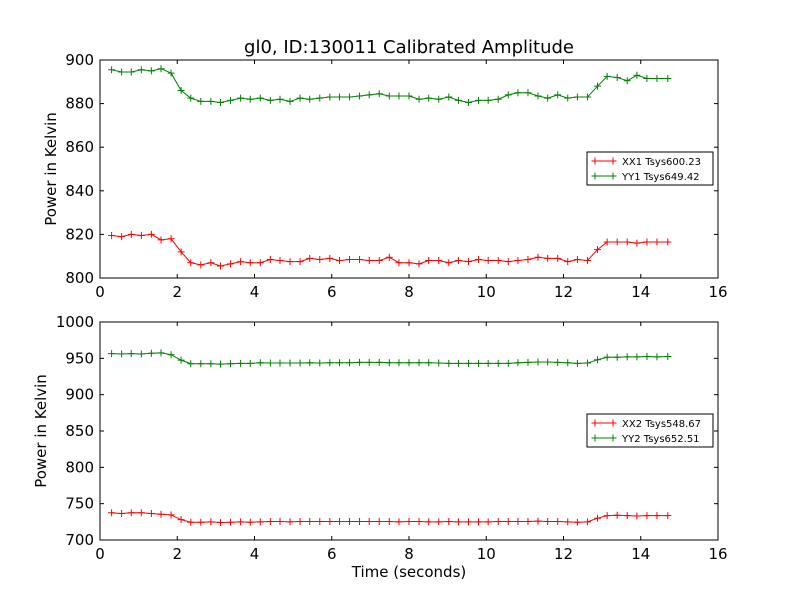 Image resolution: width=800 pixels, height=600 pixels. What do you see at coordinates (563, 292) in the screenshot?
I see `x-tick-label: 12` at bounding box center [563, 292].